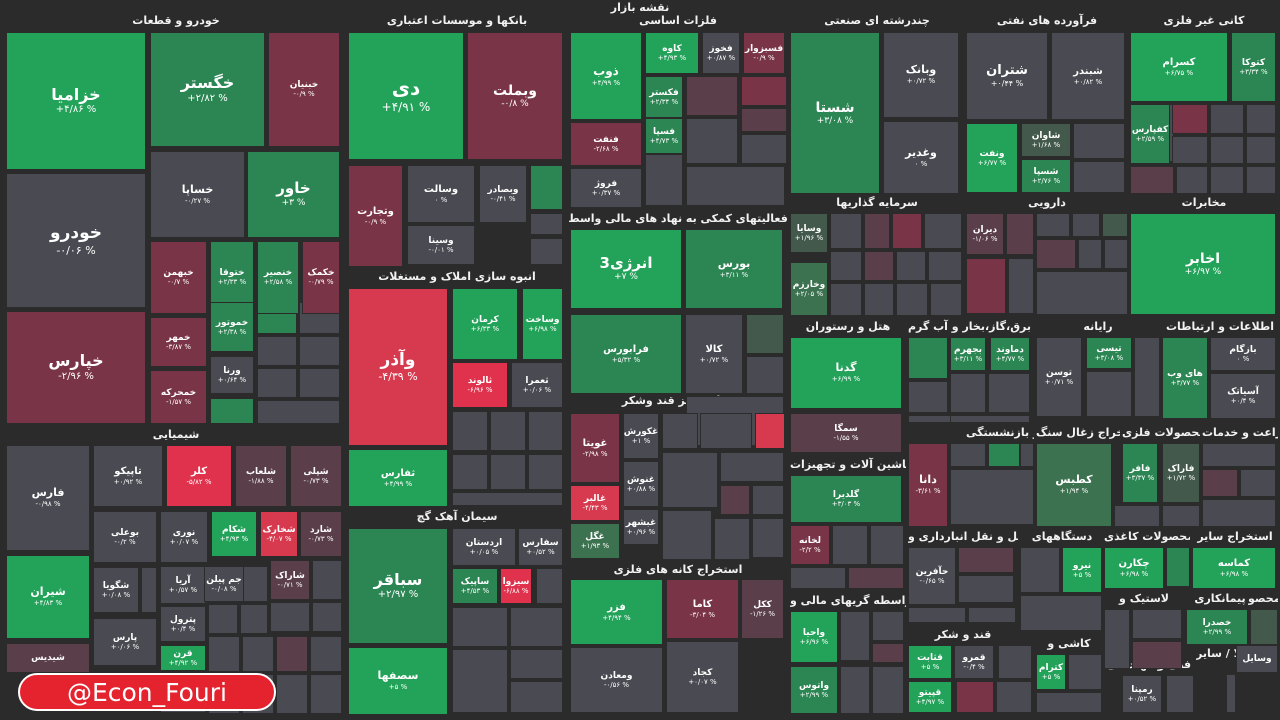 This screenshot has width=1280, height=720. Describe the element at coordinates (932, 576) in the screenshot. I see `stock-tile: حآفرین -۰/۶۵ %` at that location.